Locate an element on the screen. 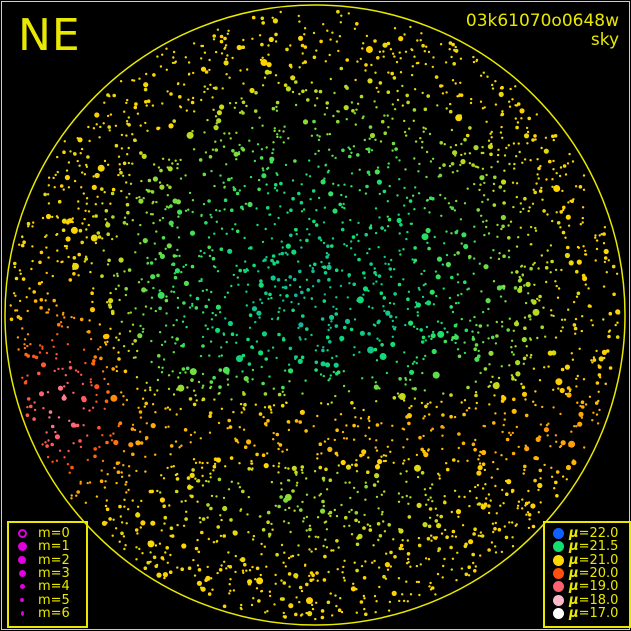  brightness-legend-item: μ =18.0 is located at coordinates (587, 600).